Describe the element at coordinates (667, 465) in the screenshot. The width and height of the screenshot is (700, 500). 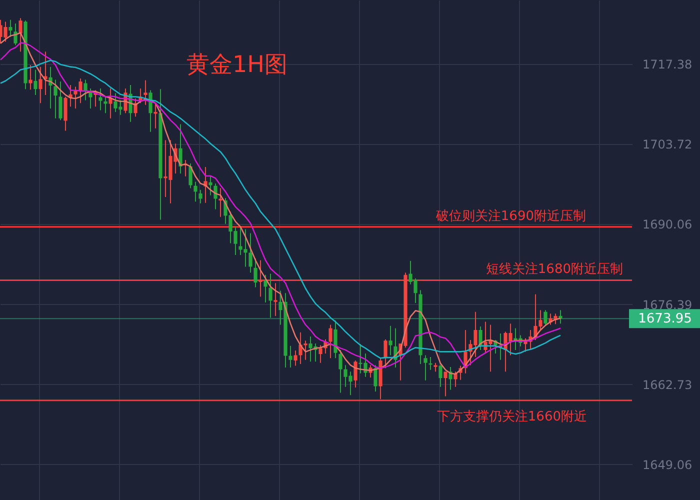
I see `y-tick-label: 1649.06` at that location.